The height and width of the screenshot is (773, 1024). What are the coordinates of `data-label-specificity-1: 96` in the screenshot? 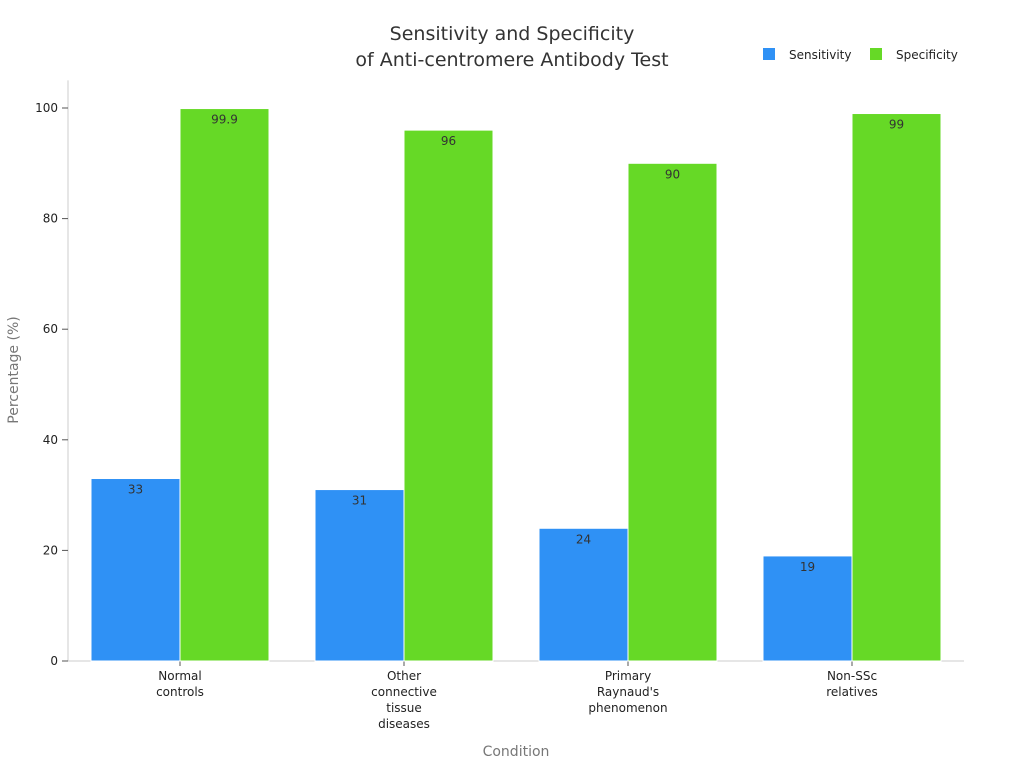 It's located at (448, 141).